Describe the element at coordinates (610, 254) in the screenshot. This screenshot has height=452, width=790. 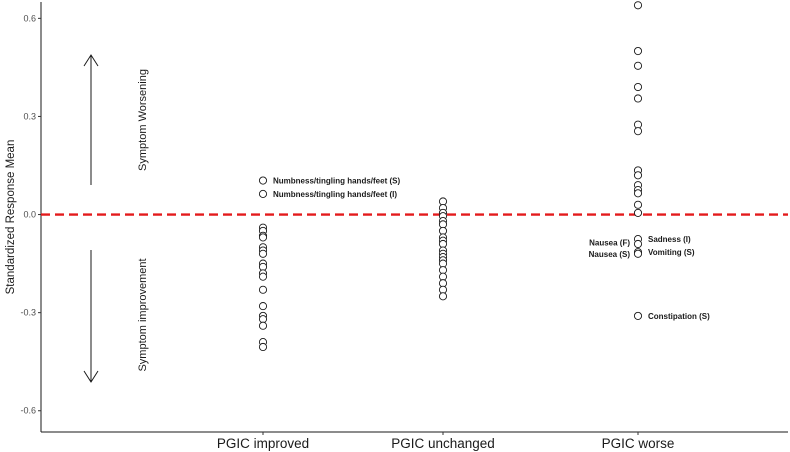
I see `point-annotation: Nausea (S)` at that location.